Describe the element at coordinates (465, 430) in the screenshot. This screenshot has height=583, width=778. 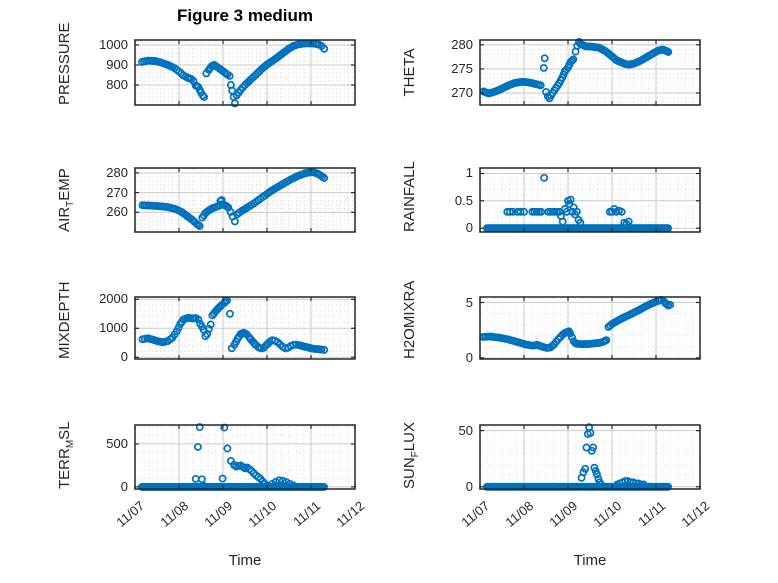
I see `ytick-label-sun-flux: 50` at that location.